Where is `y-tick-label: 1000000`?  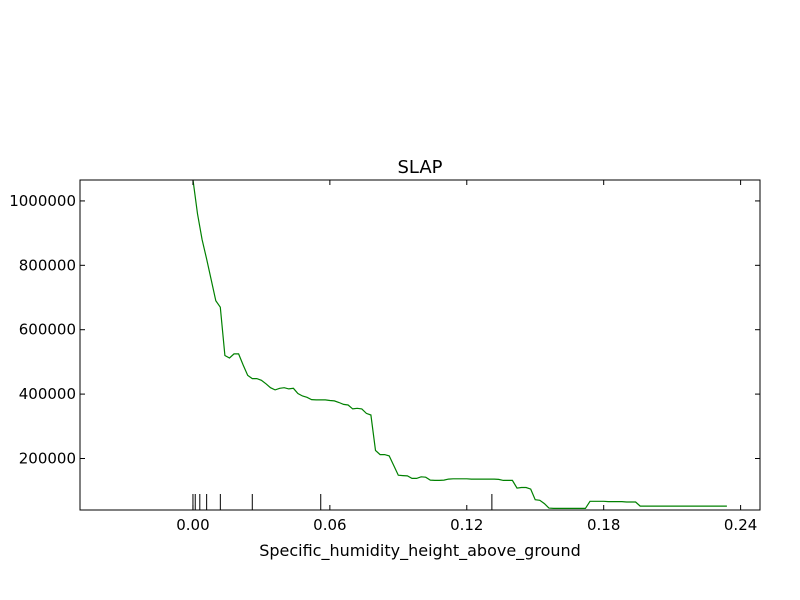
y-tick-label: 1000000 is located at coordinates (42, 201).